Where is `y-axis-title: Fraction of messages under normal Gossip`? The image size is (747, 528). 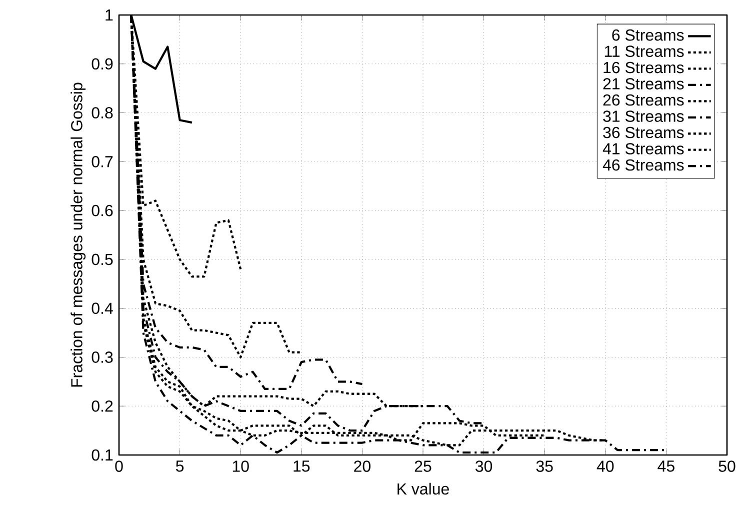 y-axis-title: Fraction of messages under normal Gossip is located at coordinates (78, 234).